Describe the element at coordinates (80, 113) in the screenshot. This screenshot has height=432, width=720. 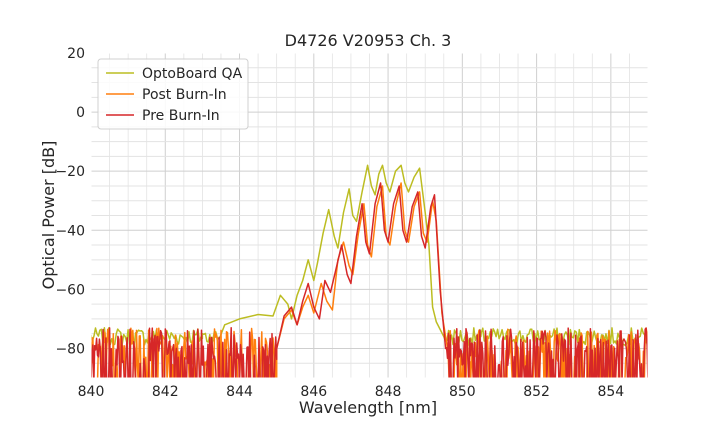
I see `y-tick-label: 0` at that location.